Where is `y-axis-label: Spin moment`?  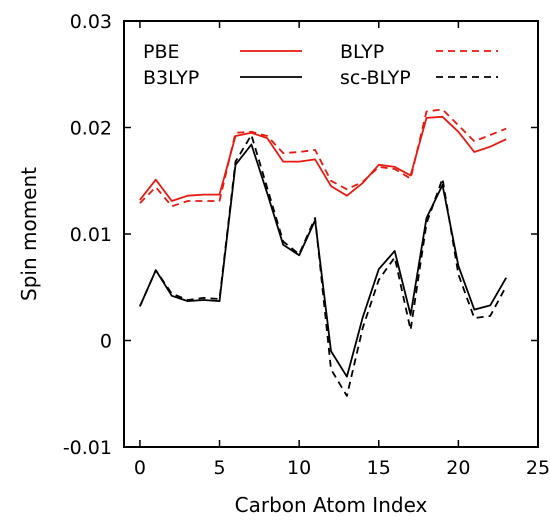
y-axis-label: Spin moment is located at coordinates (29, 234).